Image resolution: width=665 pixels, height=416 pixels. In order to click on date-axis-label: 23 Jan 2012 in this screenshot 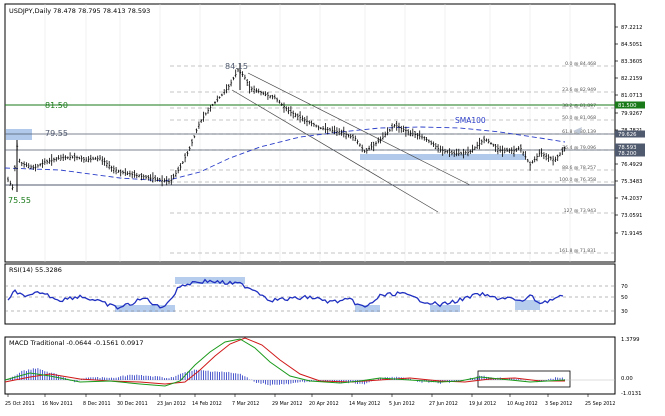, I will do `click(171, 404)`.